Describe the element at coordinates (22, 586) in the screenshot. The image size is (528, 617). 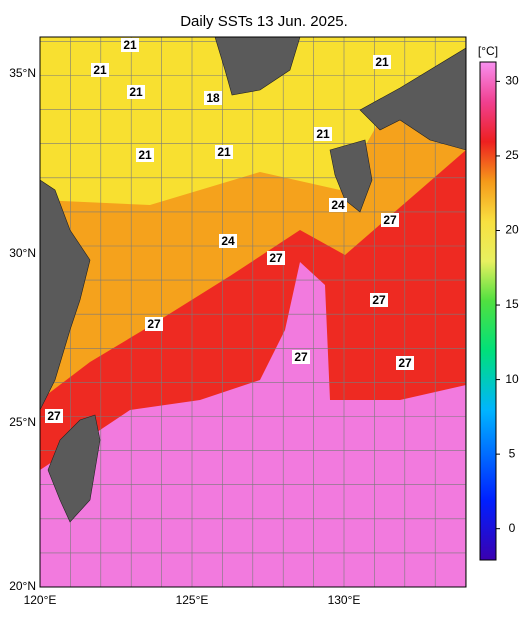
I see `lat-label: 20°N` at that location.